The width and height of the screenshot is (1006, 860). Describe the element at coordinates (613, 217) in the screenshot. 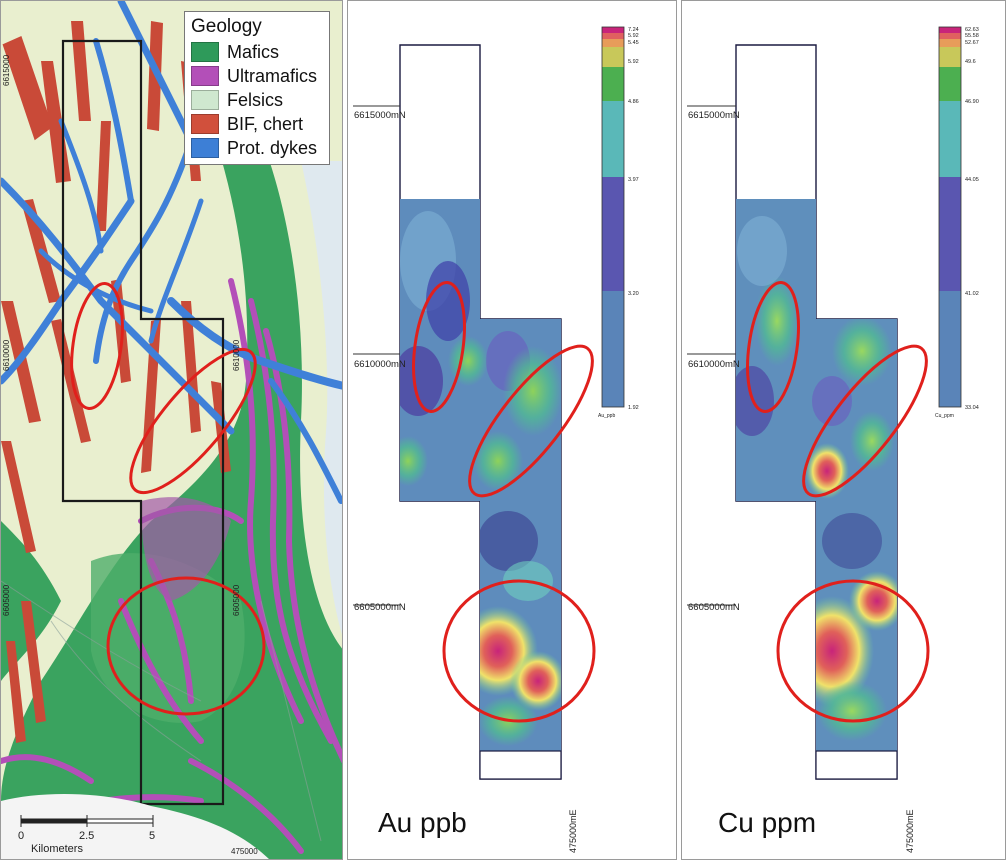

I see `au-colorbar` at that location.